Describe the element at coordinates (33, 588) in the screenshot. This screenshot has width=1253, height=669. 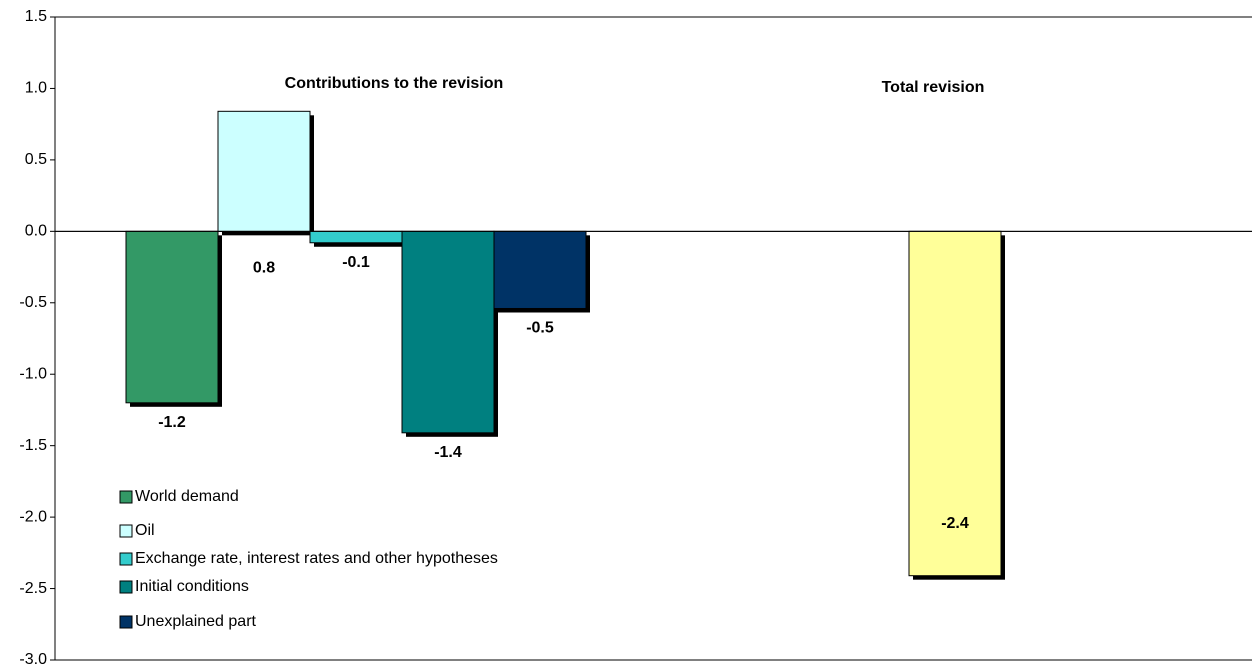
I see `y-tick-label: -2.5` at that location.